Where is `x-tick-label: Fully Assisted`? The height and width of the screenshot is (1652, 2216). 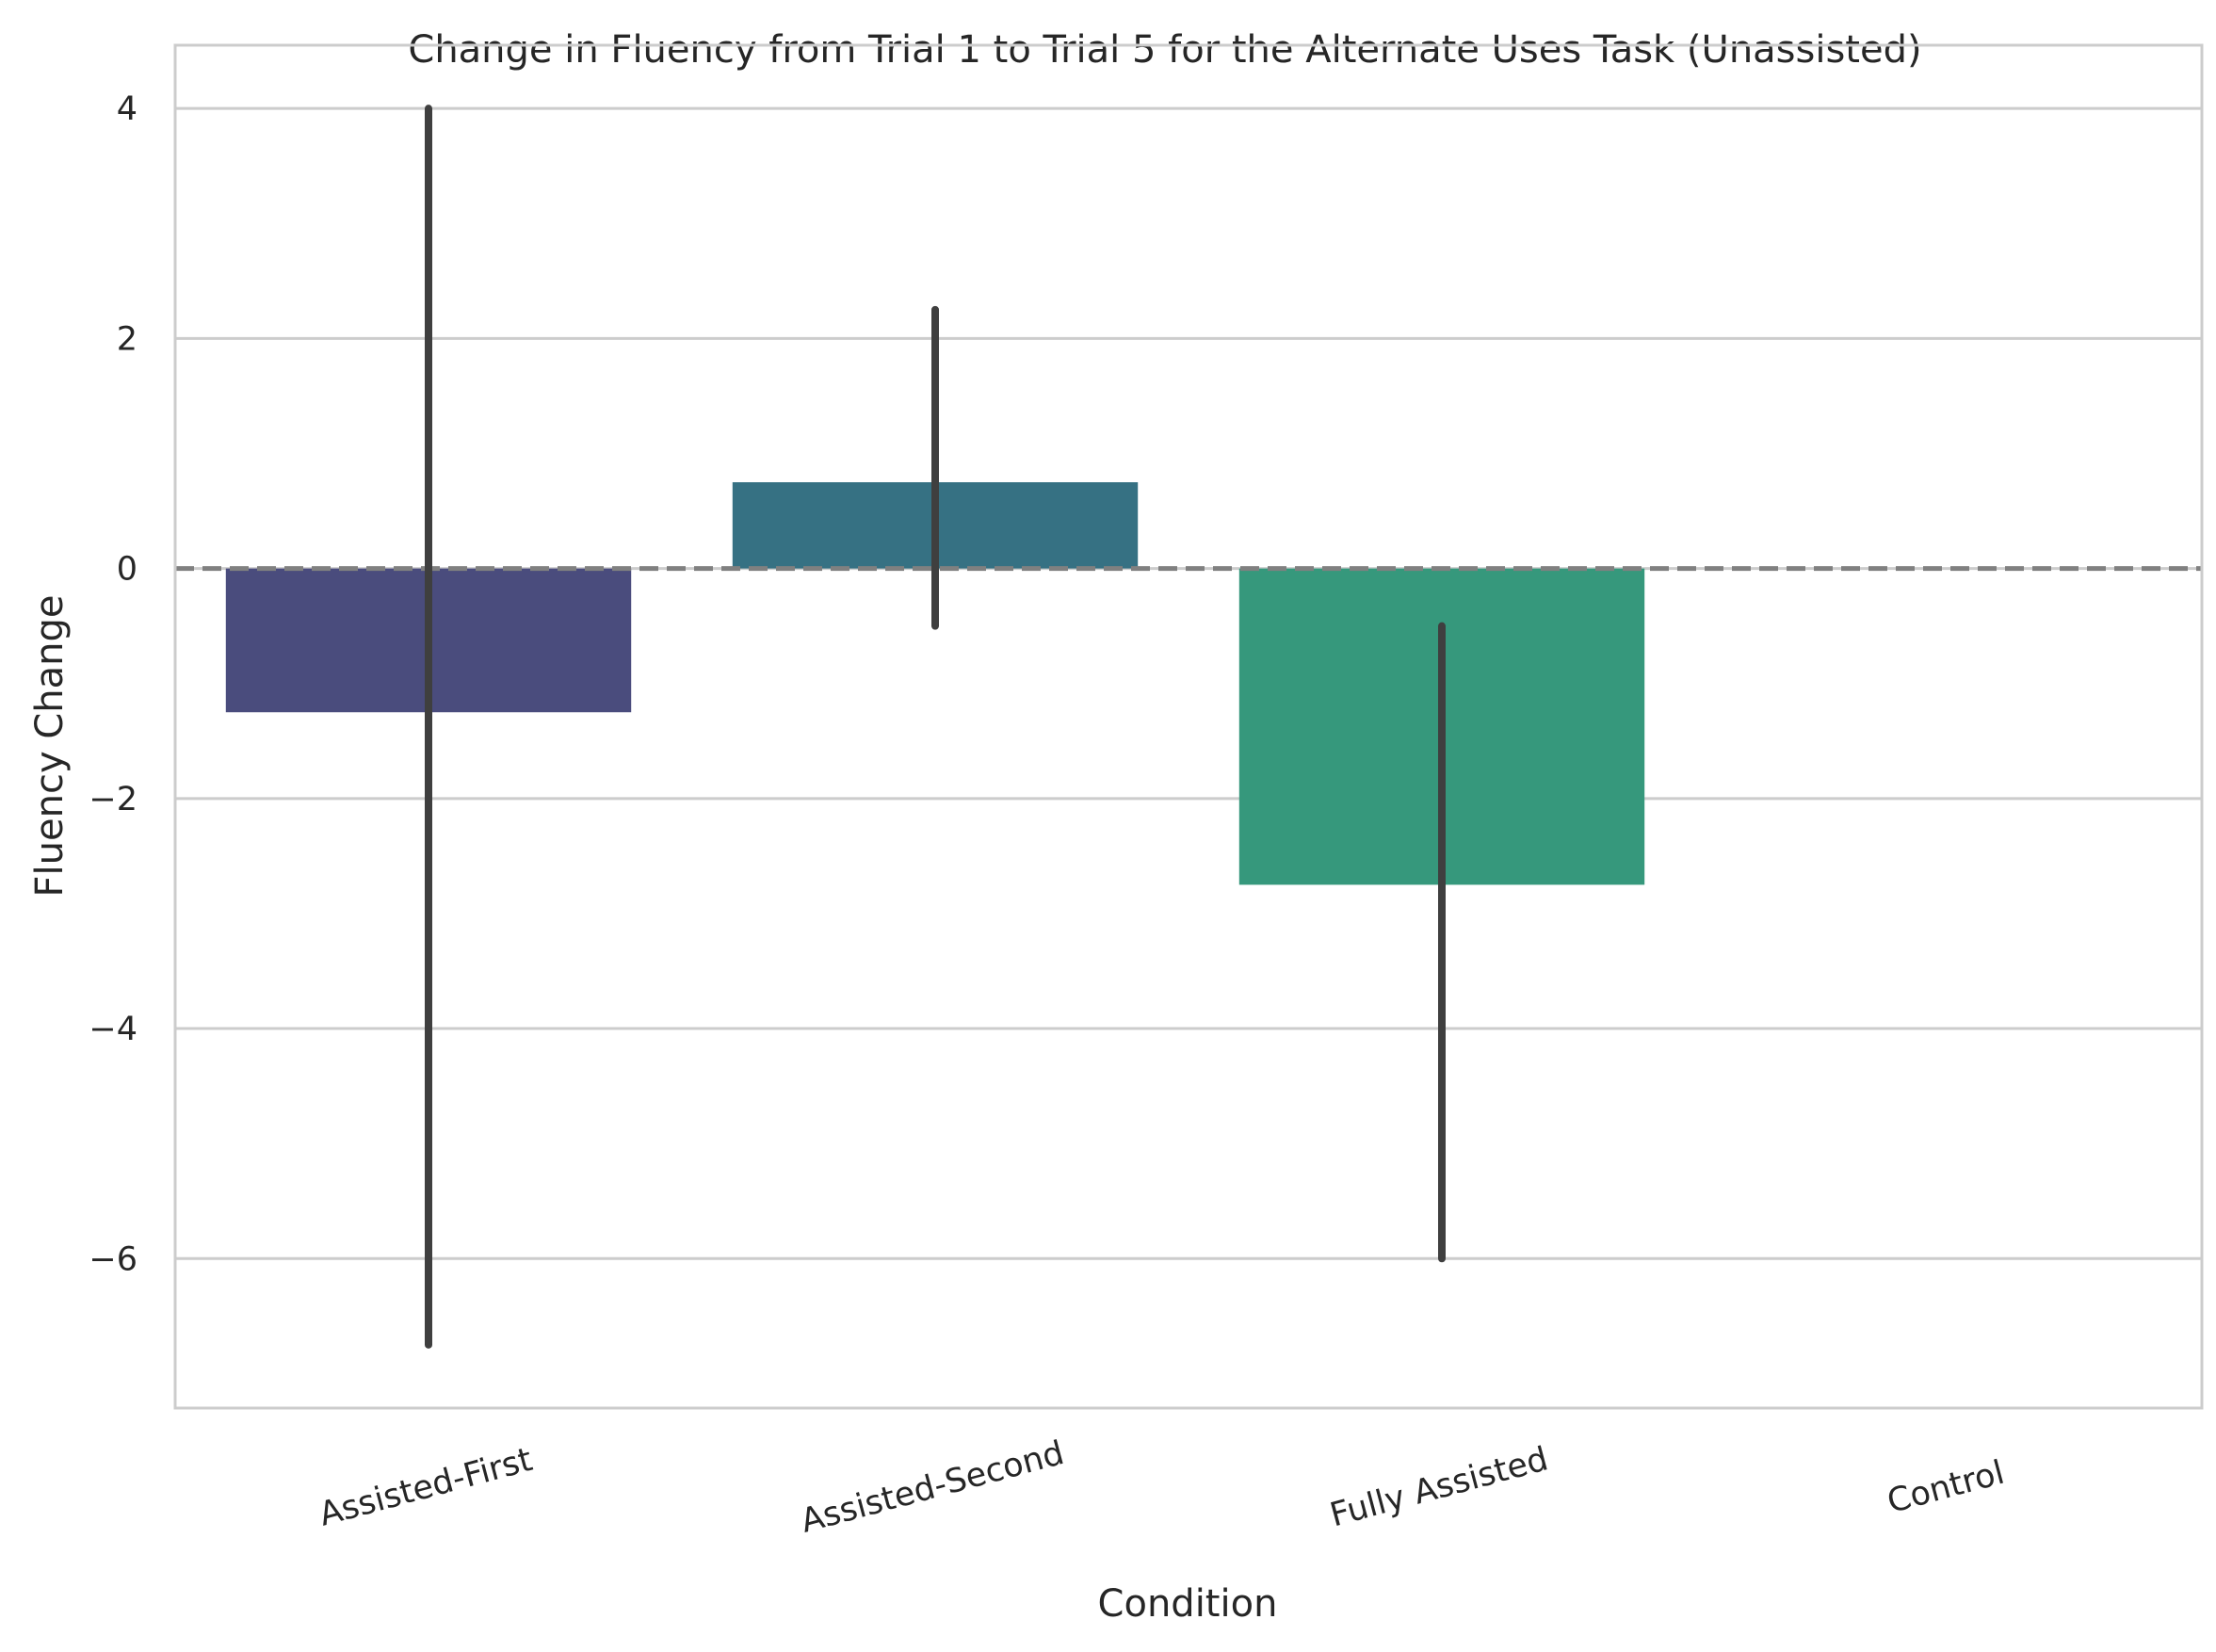 x-tick-label: Fully Assisted is located at coordinates (1439, 1487).